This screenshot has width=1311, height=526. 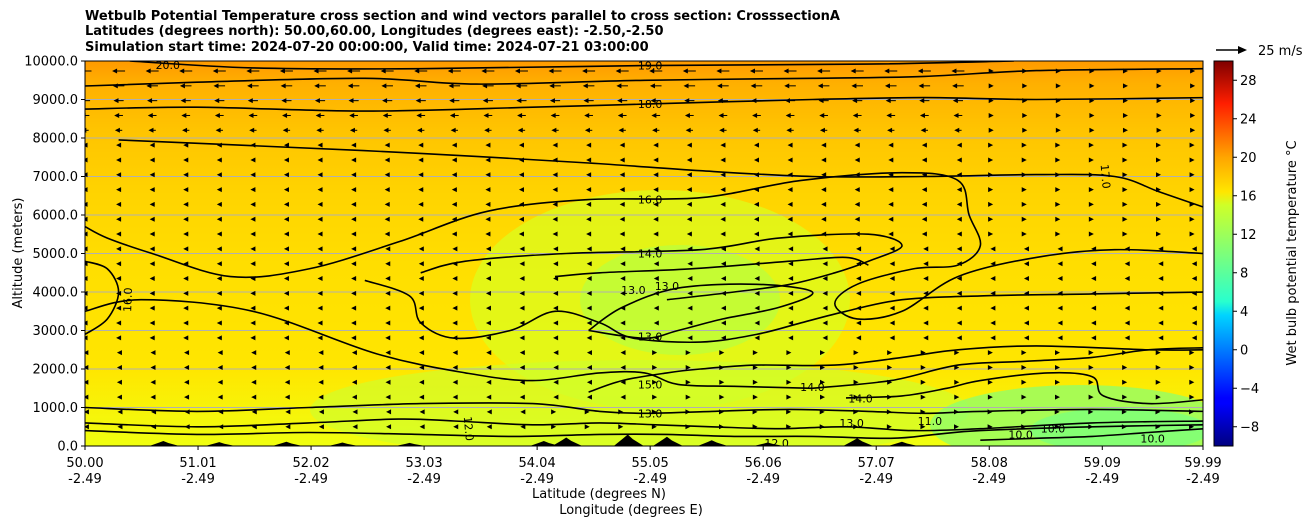 What do you see at coordinates (1248, 119) in the screenshot?
I see `colorbar-tick-label: 24` at bounding box center [1248, 119].